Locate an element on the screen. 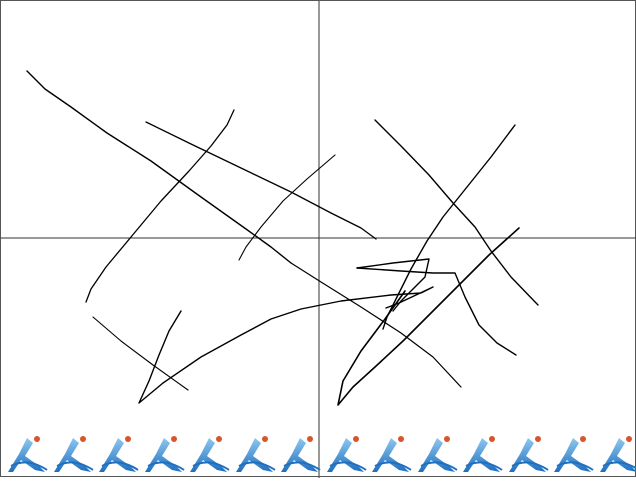 Image resolution: width=636 pixels, height=482 pixels. icon-tray is located at coordinates (318, 454).